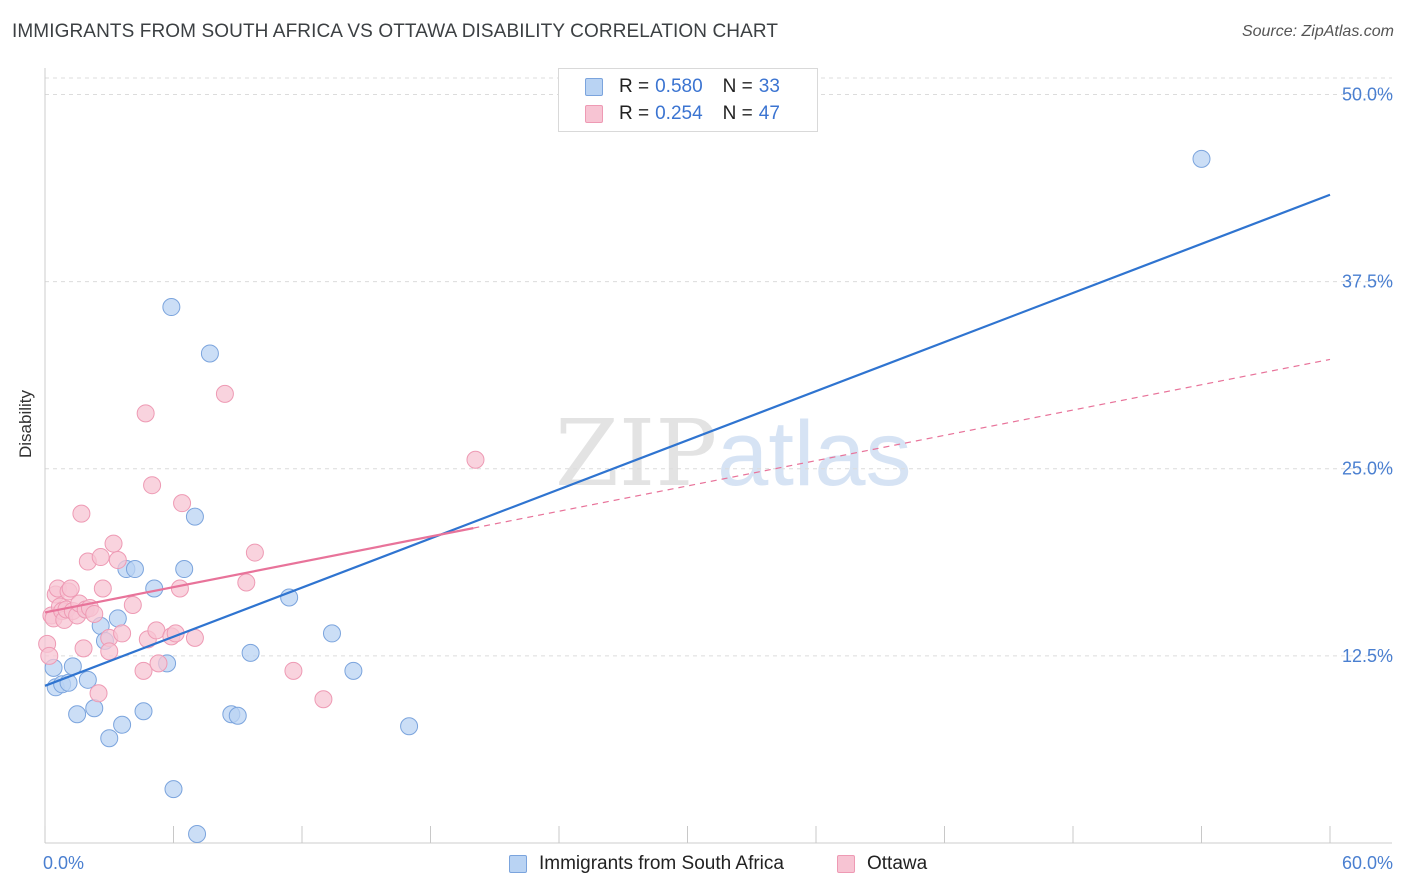  I want to click on bottom-legend-label: Ottawa, so click(897, 863).